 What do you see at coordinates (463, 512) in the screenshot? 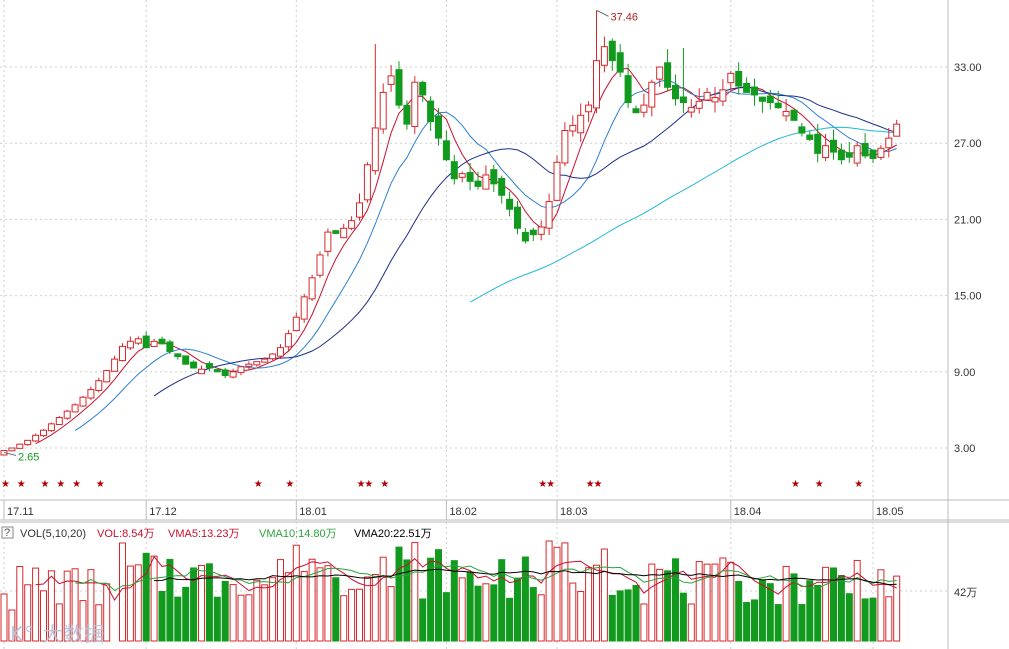
I see `date-tick-label: 18.02` at bounding box center [463, 512].